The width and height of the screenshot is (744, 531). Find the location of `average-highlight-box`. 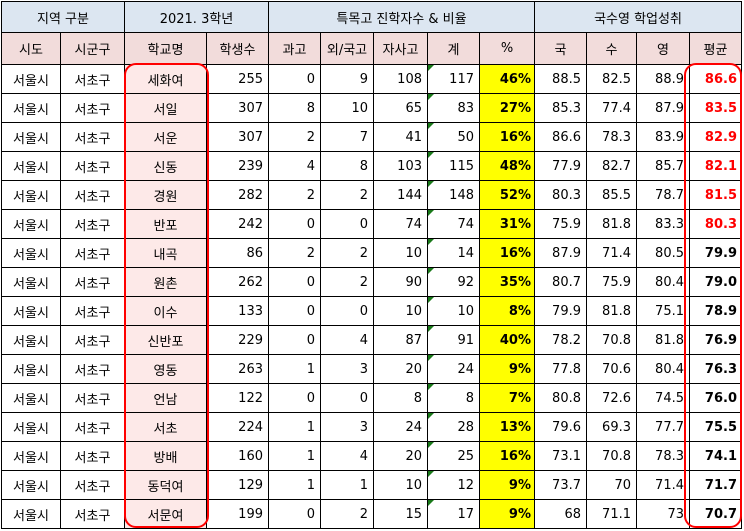

average-highlight-box is located at coordinates (713, 295).